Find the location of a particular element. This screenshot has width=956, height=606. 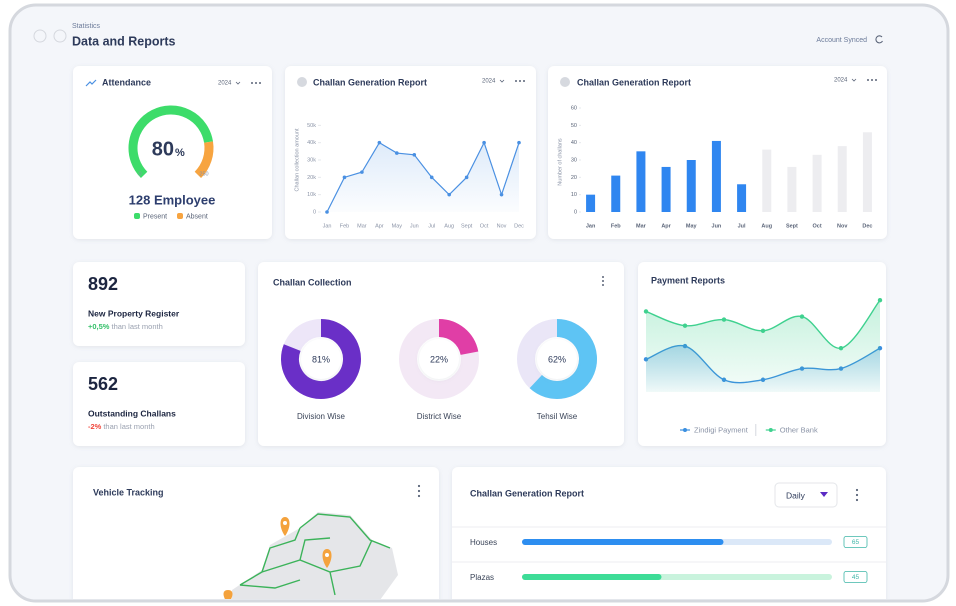

y-tick-label: 60 is located at coordinates (574, 108).